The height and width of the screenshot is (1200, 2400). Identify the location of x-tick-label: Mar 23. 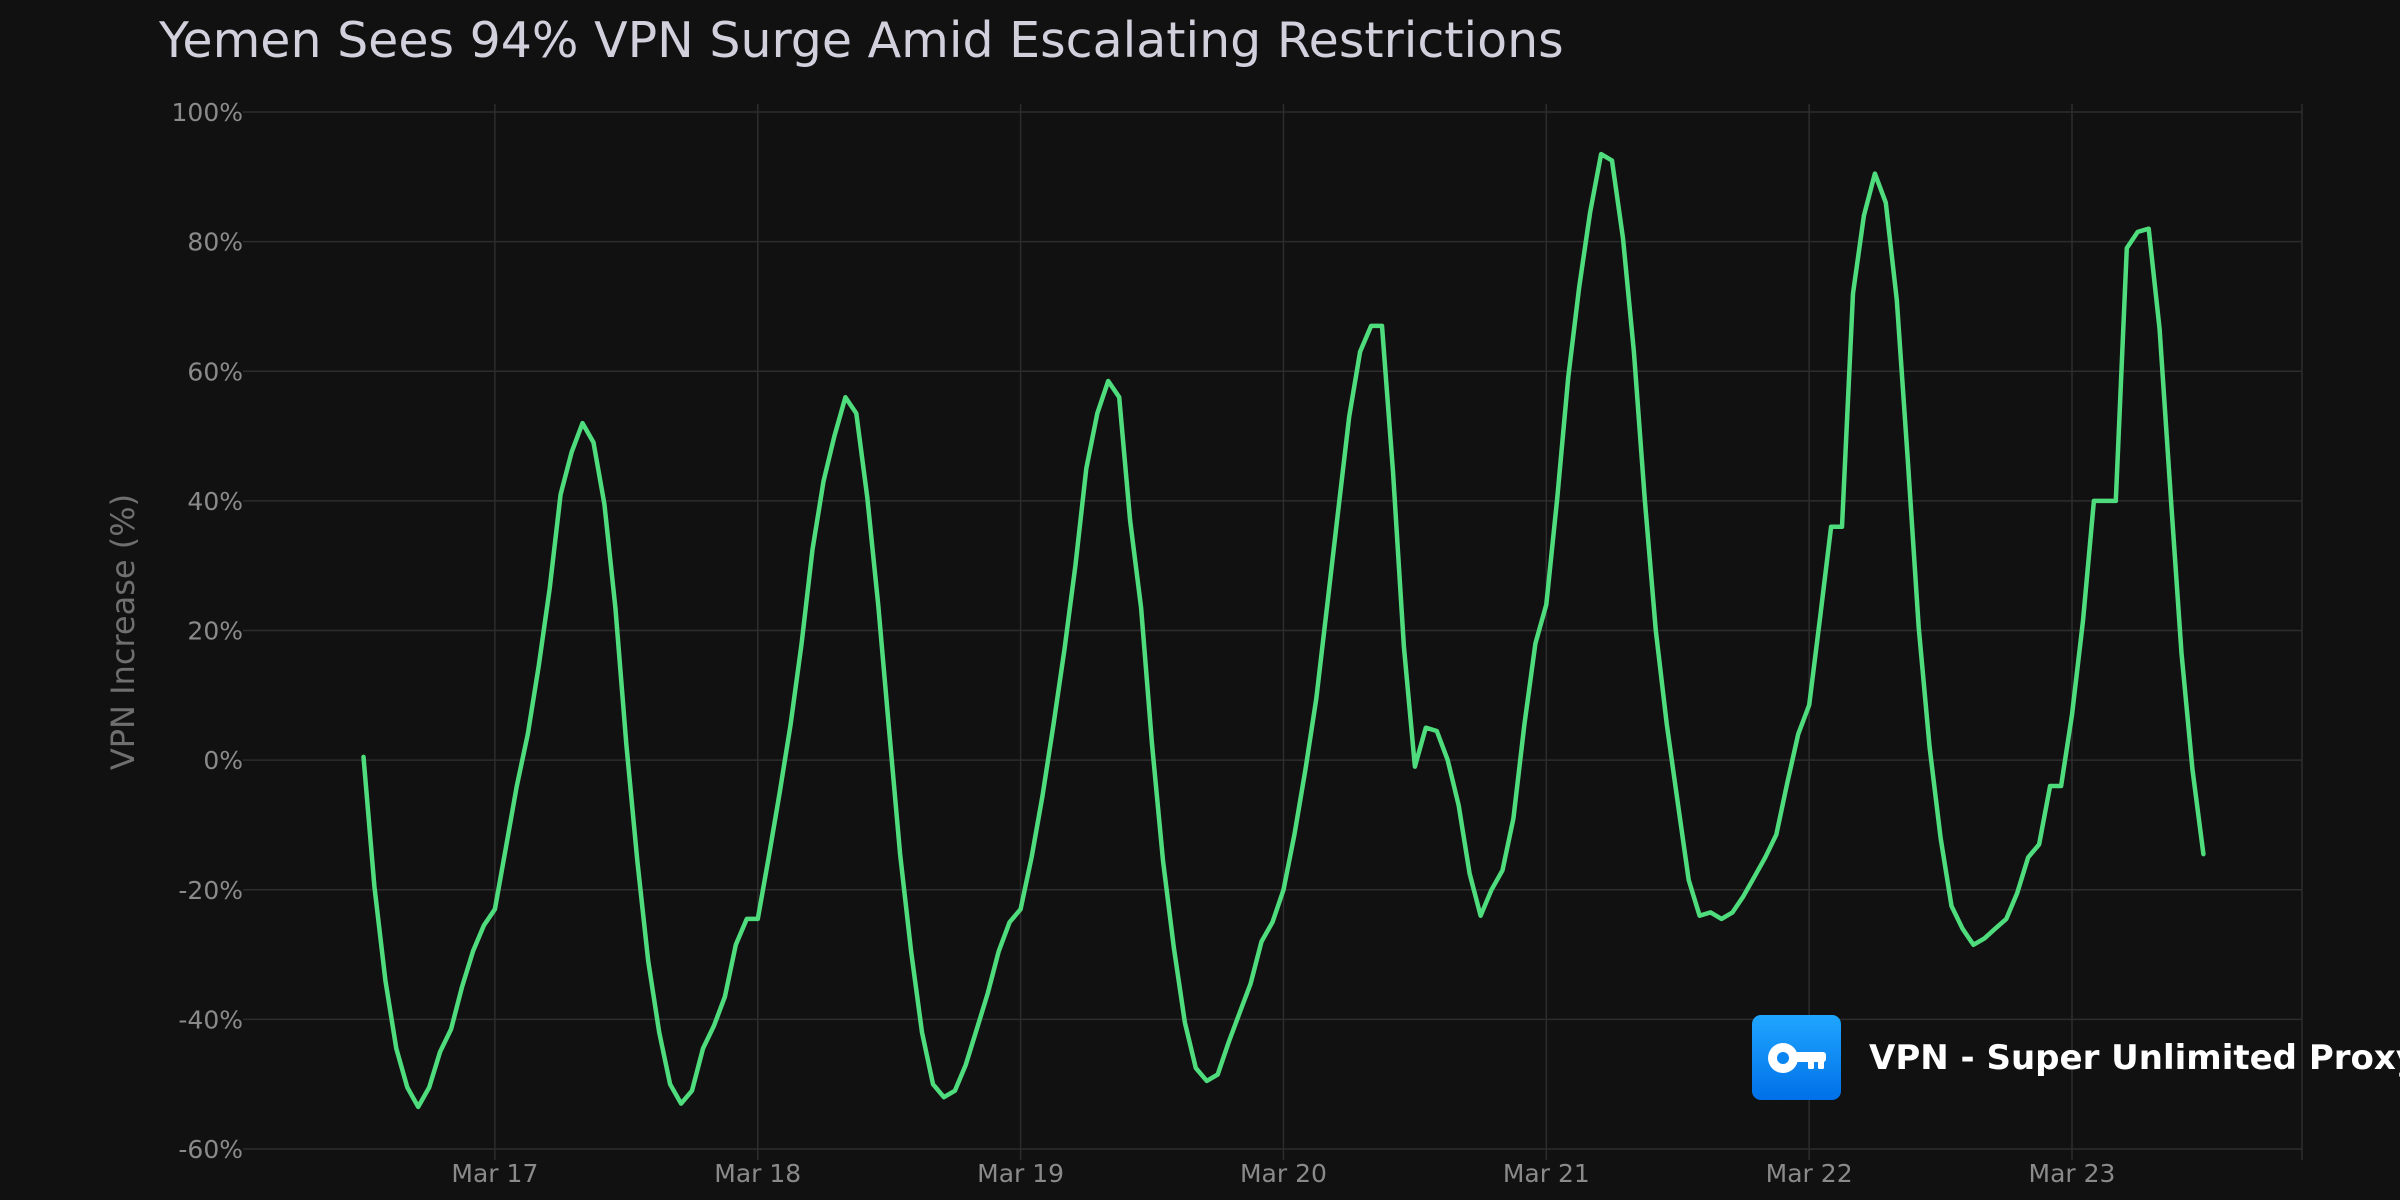
(2072, 1173).